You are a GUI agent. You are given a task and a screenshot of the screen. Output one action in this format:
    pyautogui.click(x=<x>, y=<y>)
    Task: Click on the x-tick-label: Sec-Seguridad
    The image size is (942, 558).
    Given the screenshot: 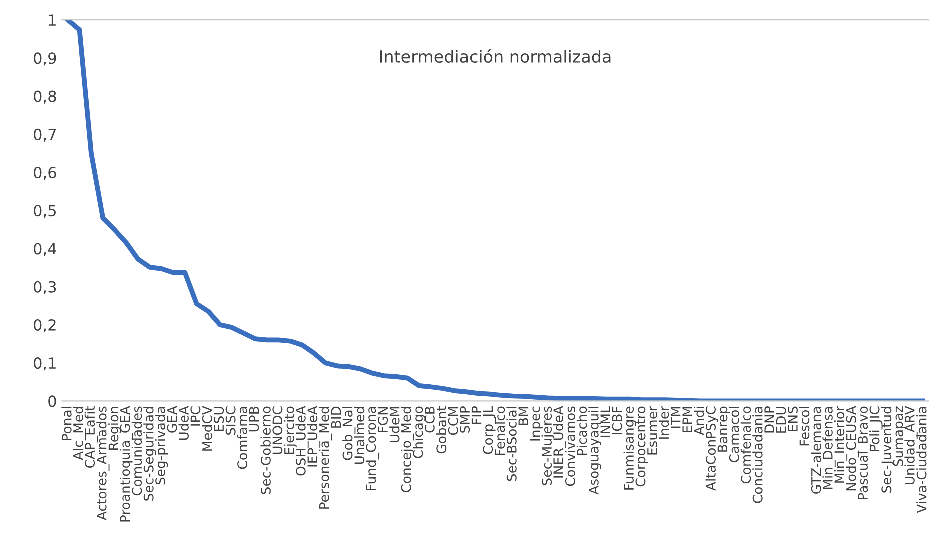 What is the action you would take?
    pyautogui.click(x=150, y=454)
    